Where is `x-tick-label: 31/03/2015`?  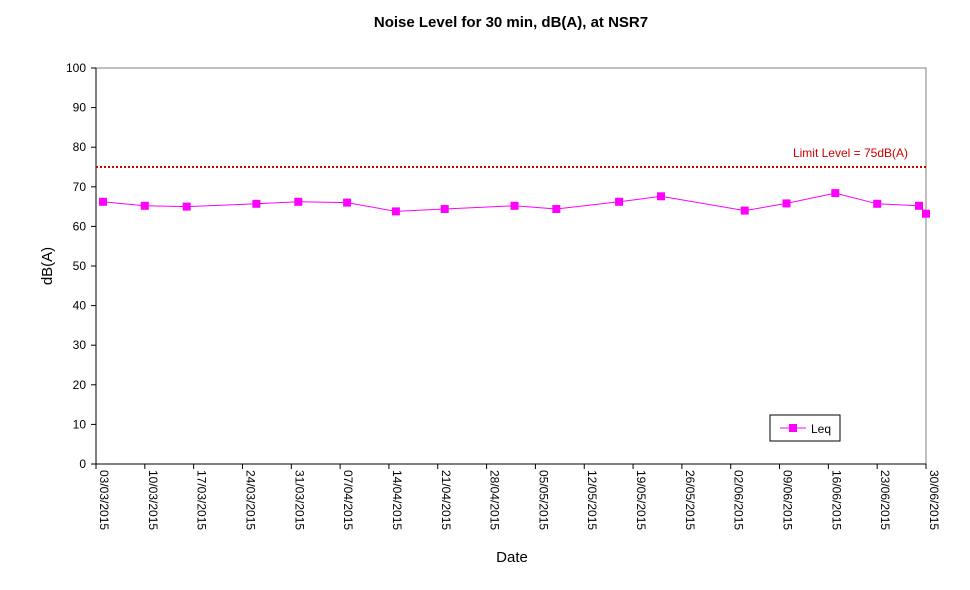
x-tick-label: 31/03/2015 is located at coordinates (299, 500).